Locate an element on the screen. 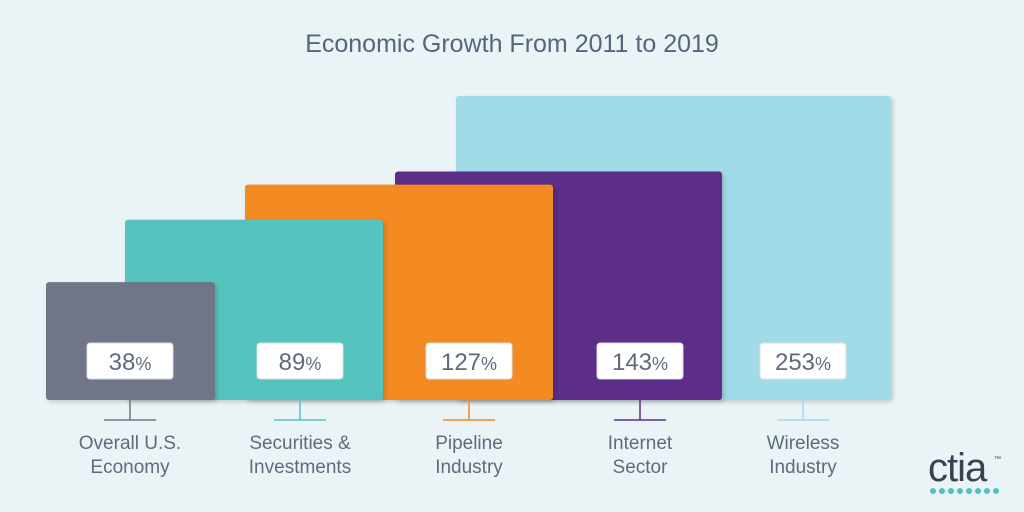  svg-text: 89% is located at coordinates (300, 362).